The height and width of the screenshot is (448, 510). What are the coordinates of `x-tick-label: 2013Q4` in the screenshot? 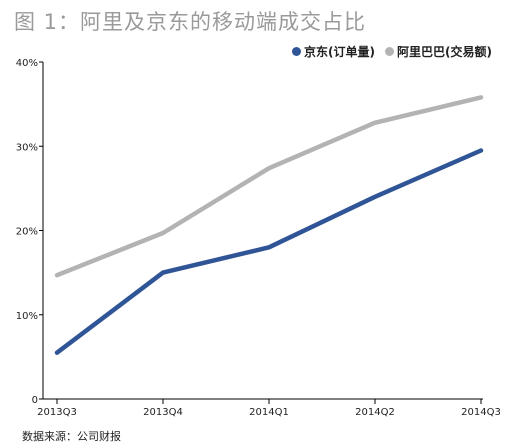 It's located at (163, 412).